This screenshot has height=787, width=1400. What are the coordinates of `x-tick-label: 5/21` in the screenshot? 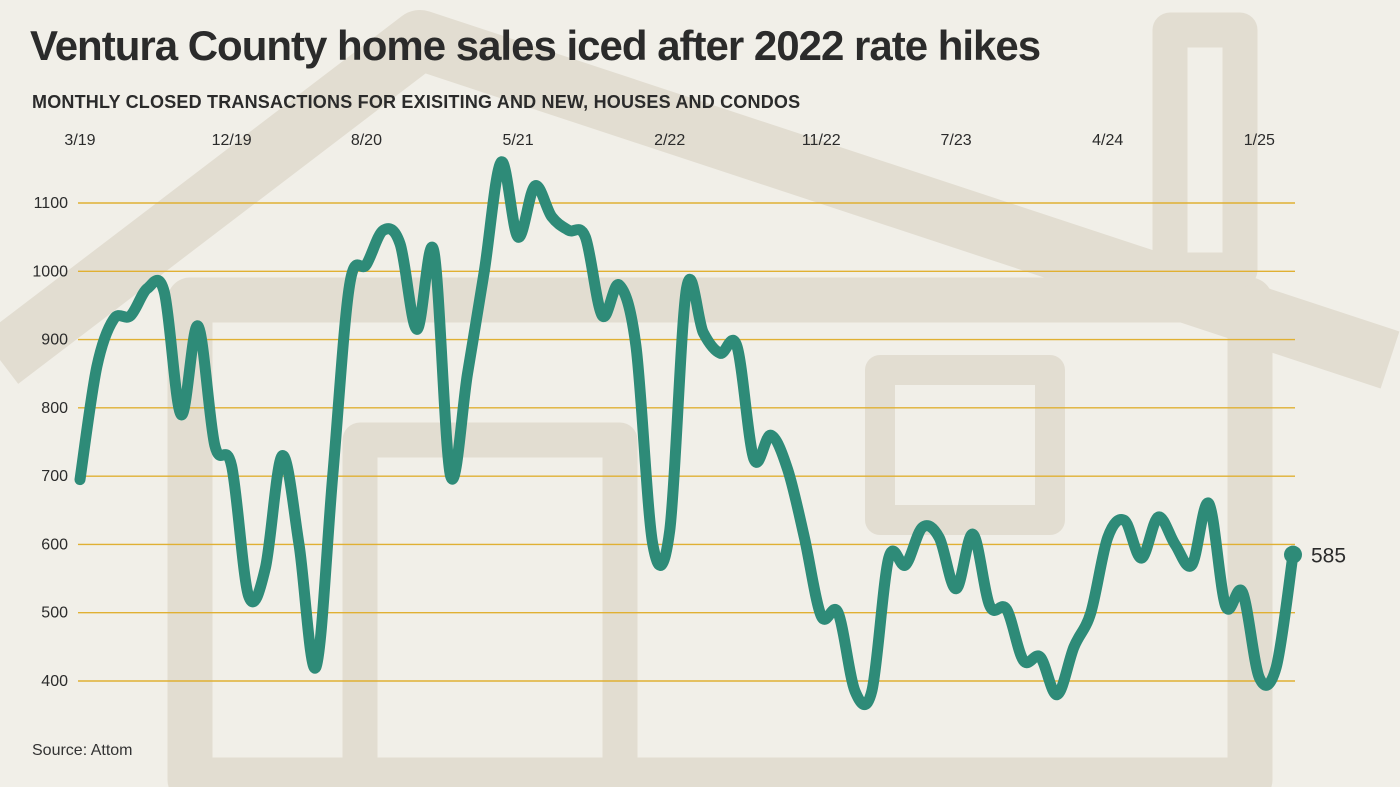 It's located at (517, 140).